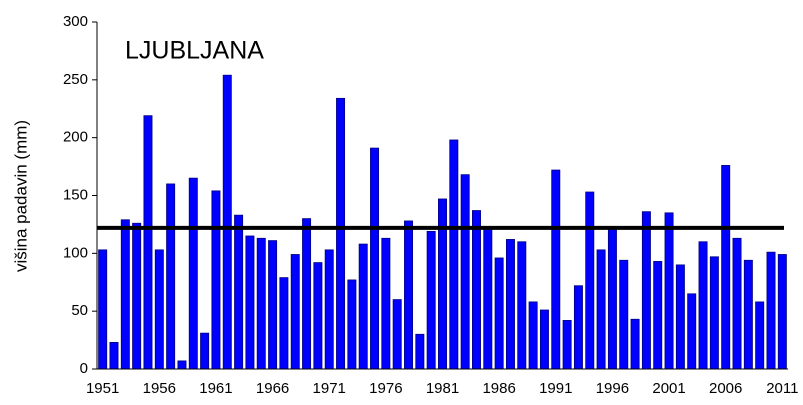  Describe the element at coordinates (668, 388) in the screenshot. I see `x-tick-label: 2001` at that location.